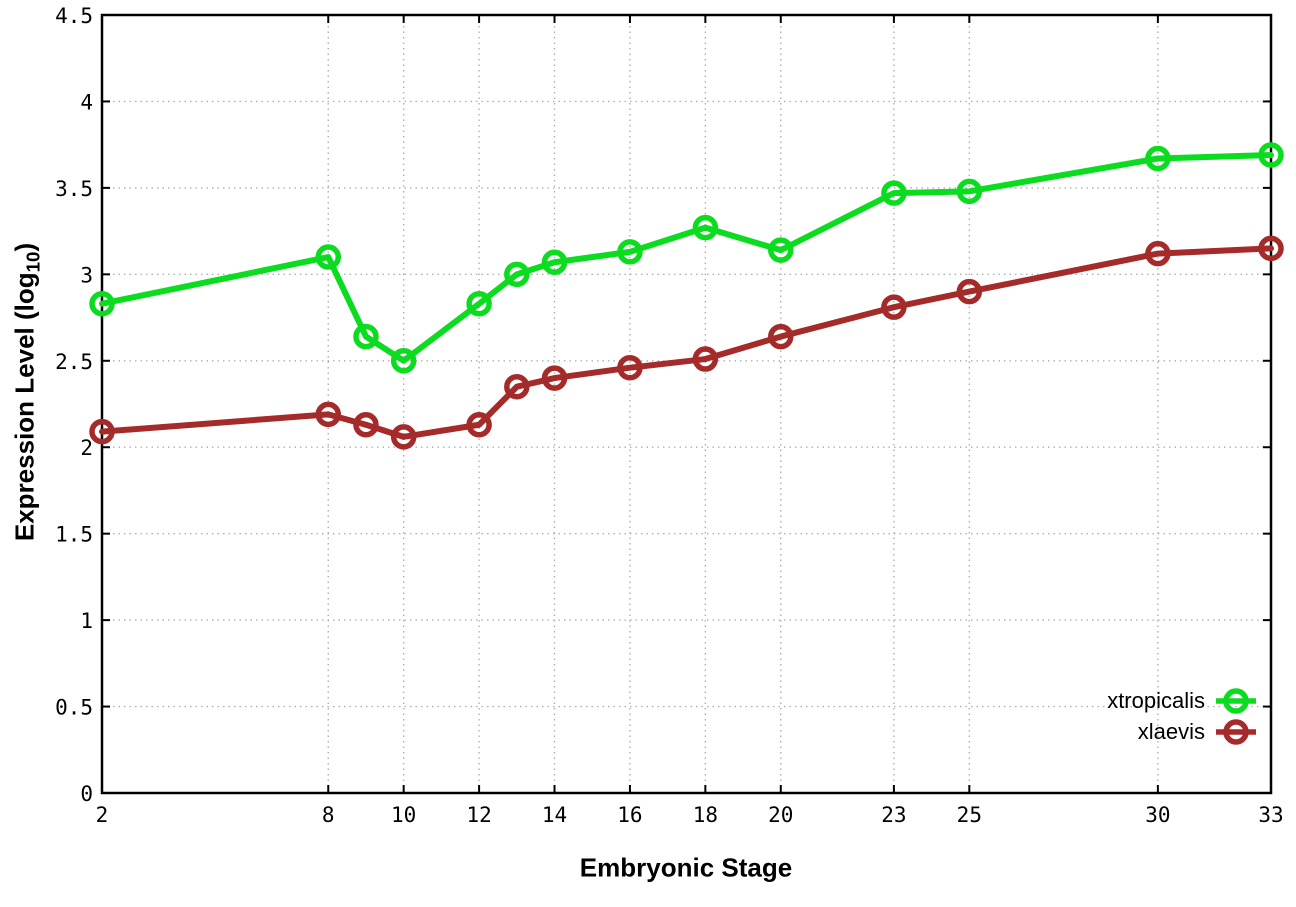 The height and width of the screenshot is (907, 1296). Describe the element at coordinates (893, 815) in the screenshot. I see `x-tick-label: 23` at that location.